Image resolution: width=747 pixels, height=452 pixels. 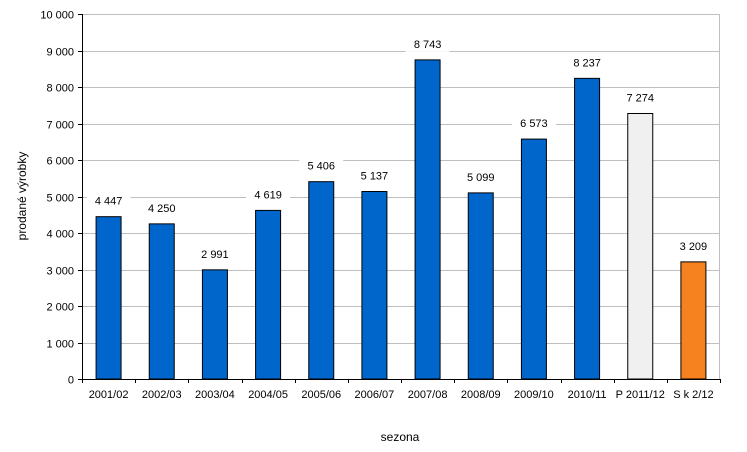 I want to click on data-label: 7 274, so click(x=640, y=98).